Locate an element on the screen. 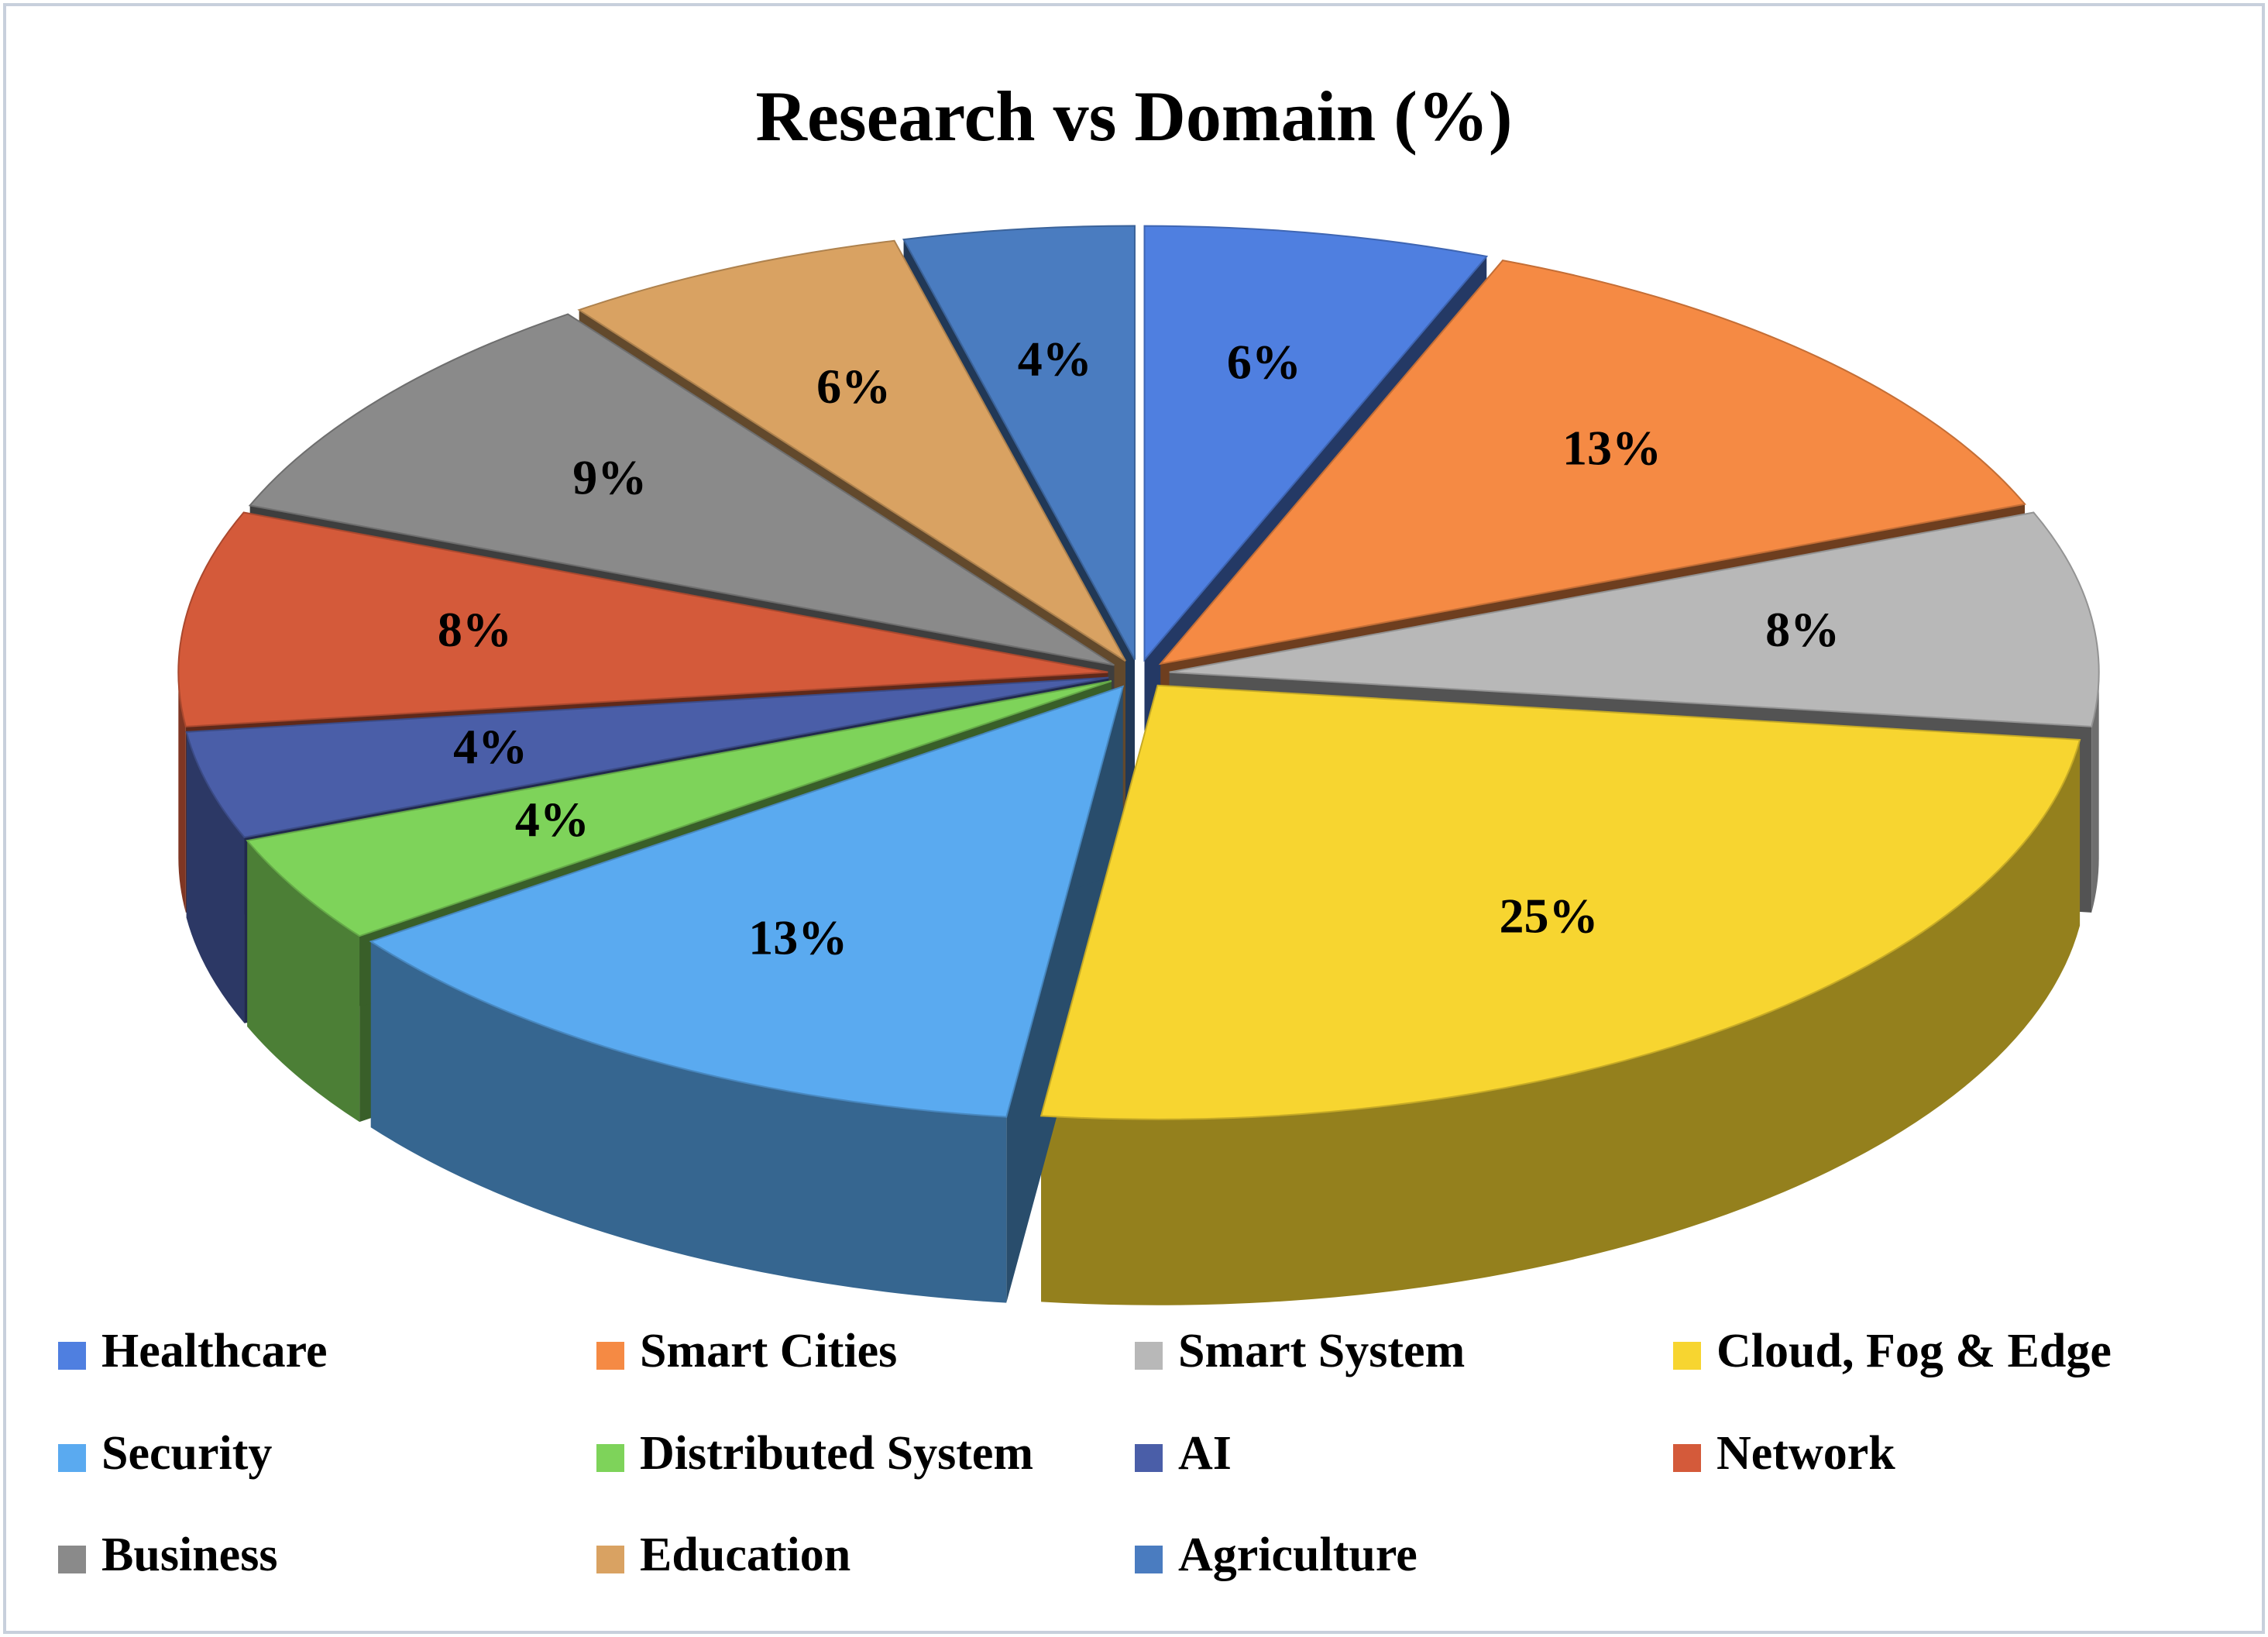  legend-label: Education is located at coordinates (745, 1555).